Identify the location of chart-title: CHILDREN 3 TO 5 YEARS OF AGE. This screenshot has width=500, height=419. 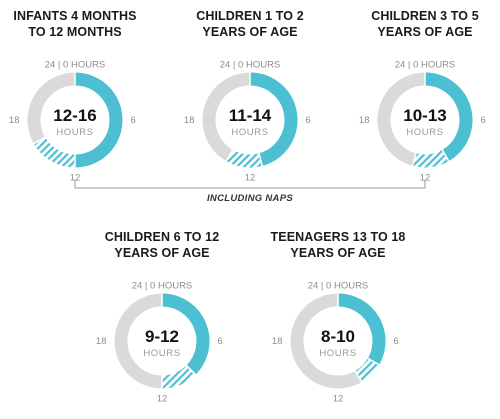
(425, 24).